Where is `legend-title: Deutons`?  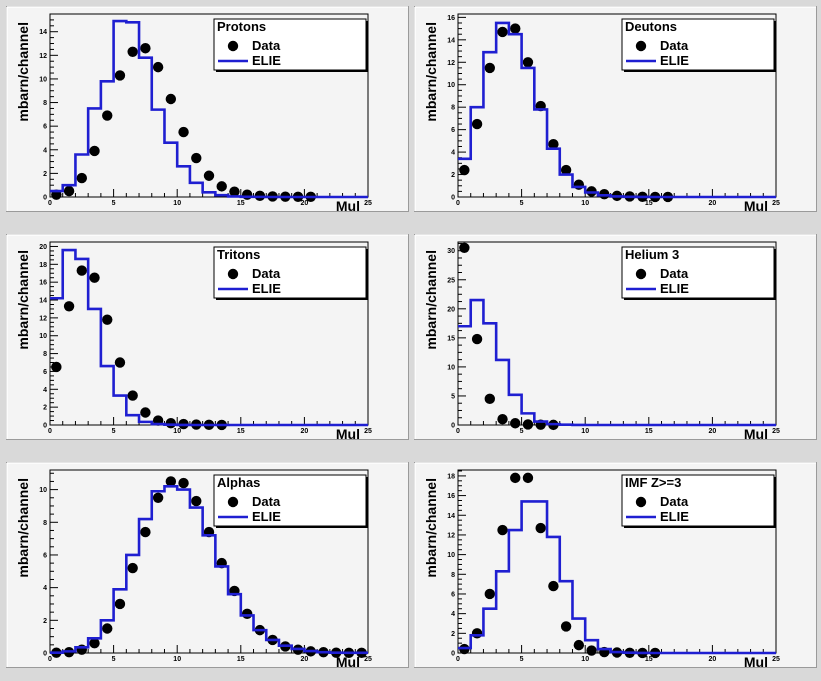 legend-title: Deutons is located at coordinates (651, 26).